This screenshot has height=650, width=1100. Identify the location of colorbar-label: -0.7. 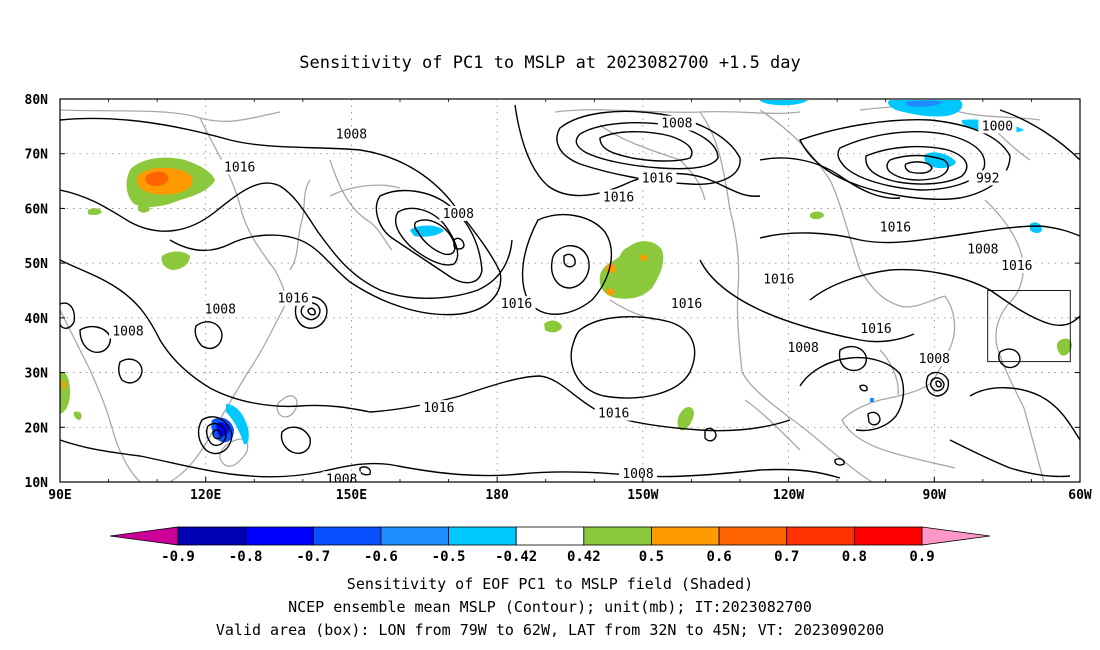
(313, 557).